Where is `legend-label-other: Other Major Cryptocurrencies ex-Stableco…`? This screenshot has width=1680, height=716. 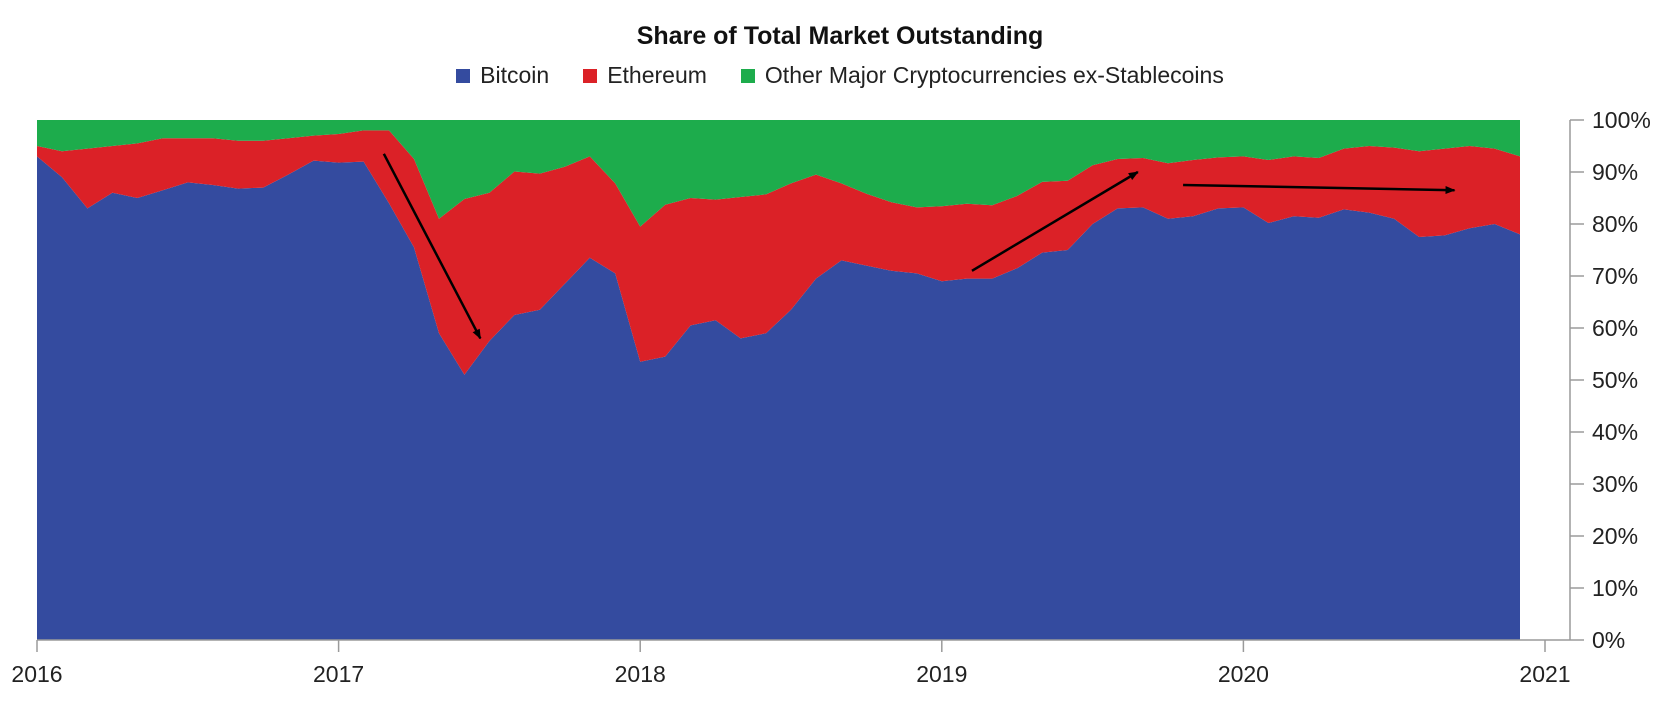
legend-label-other: Other Major Cryptocurrencies ex-Stableco… is located at coordinates (994, 75).